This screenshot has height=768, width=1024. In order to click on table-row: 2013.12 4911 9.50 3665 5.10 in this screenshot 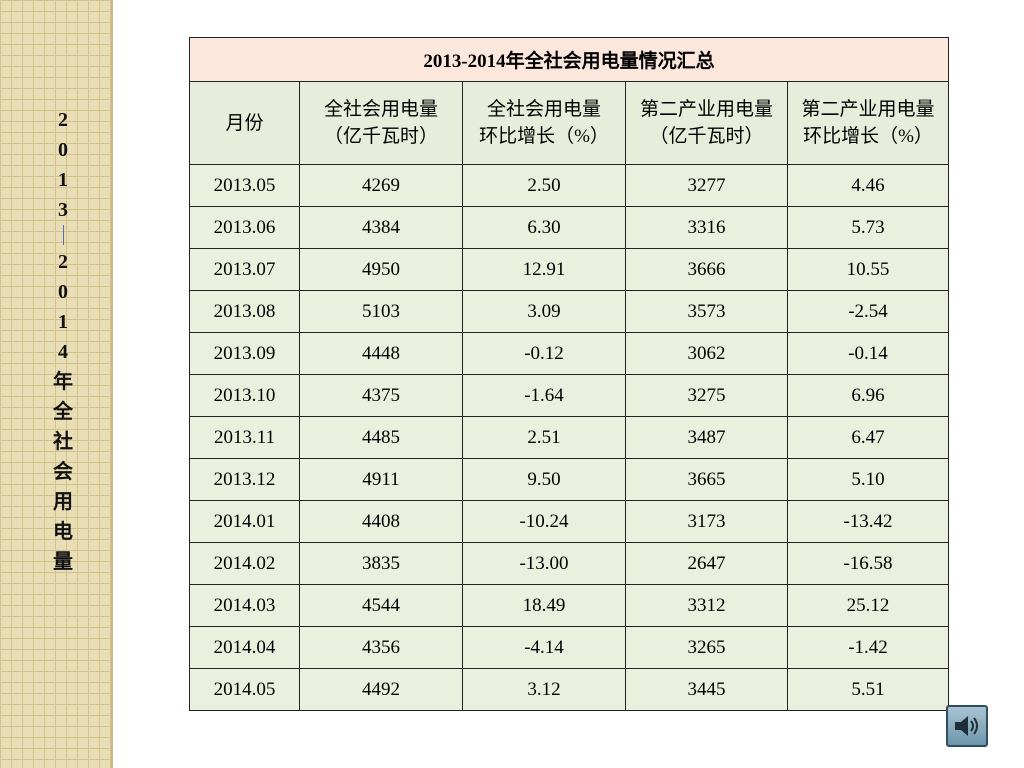, I will do `click(569, 479)`.